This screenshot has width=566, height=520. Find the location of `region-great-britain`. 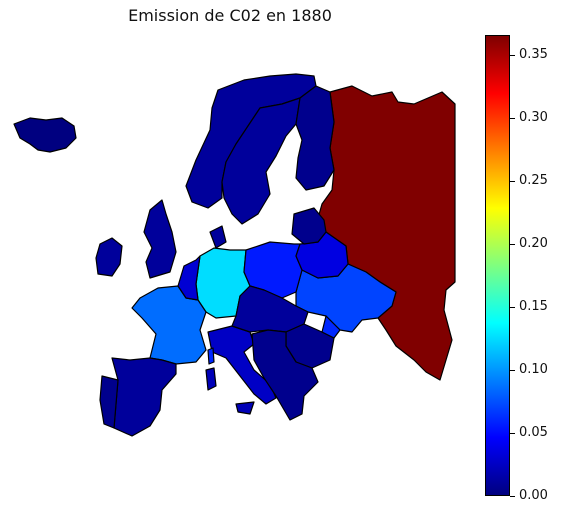

region-great-britain is located at coordinates (160, 239).